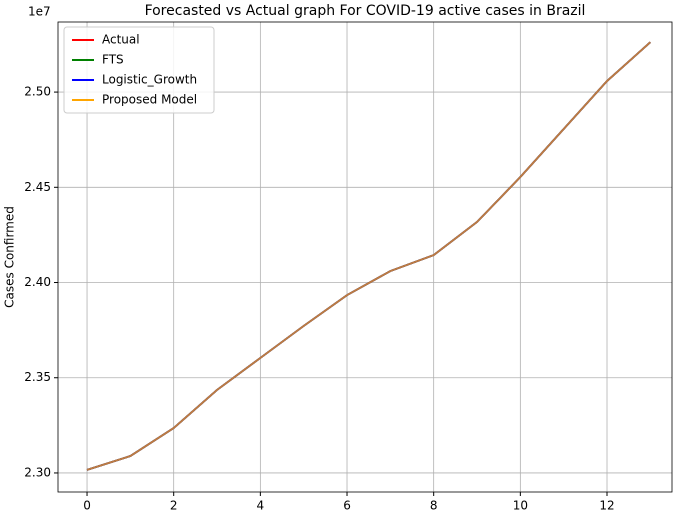 The image size is (685, 515). Describe the element at coordinates (37, 187) in the screenshot. I see `y-tick-label: 2.45` at that location.